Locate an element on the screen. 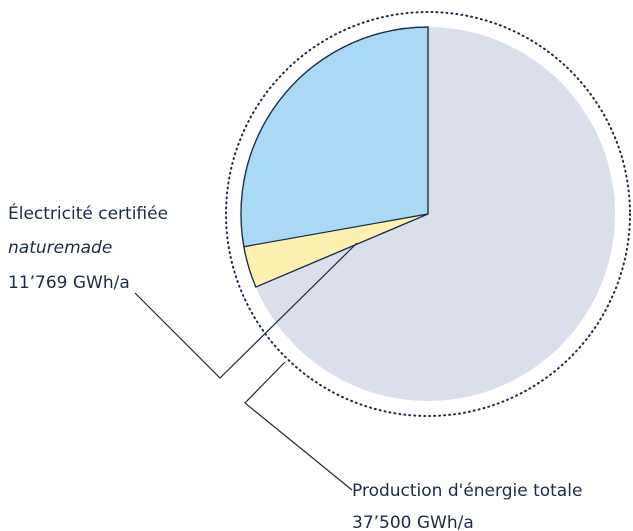  label: naturemade is located at coordinates (60, 248).